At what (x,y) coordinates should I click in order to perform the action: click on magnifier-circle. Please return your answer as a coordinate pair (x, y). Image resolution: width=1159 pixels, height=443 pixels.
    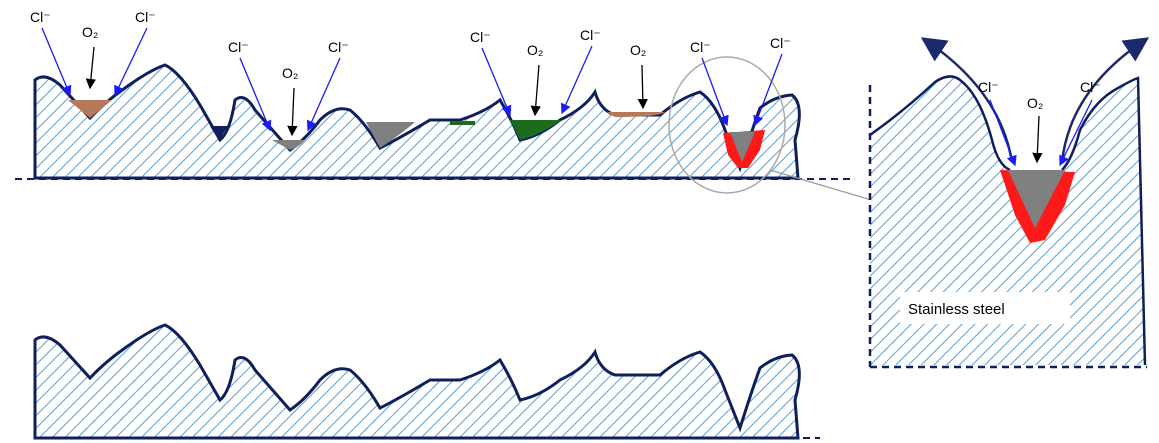
    Looking at the image, I should click on (727, 125).